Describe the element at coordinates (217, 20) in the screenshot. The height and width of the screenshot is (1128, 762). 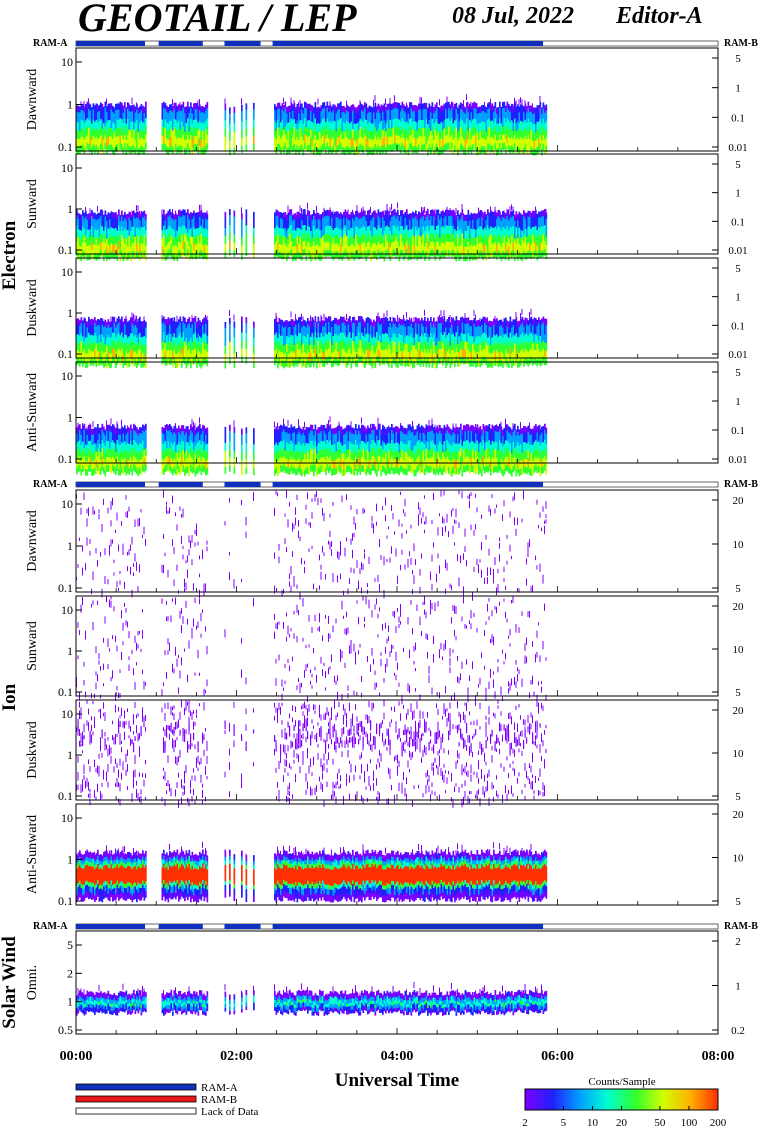
I see `plot-title: GEOTAIL / LEP` at that location.